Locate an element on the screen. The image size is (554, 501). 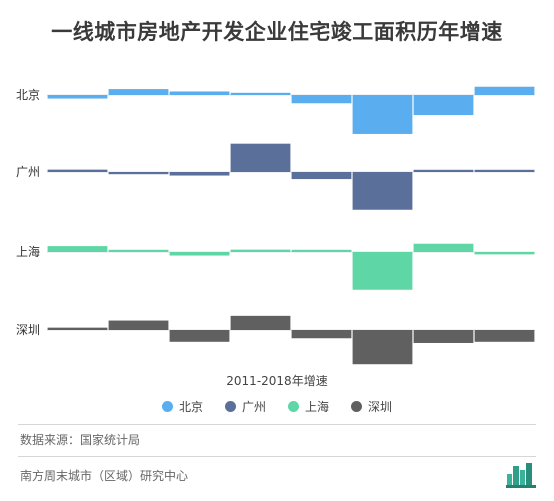
bar-shanghai-2013 is located at coordinates (199, 254).